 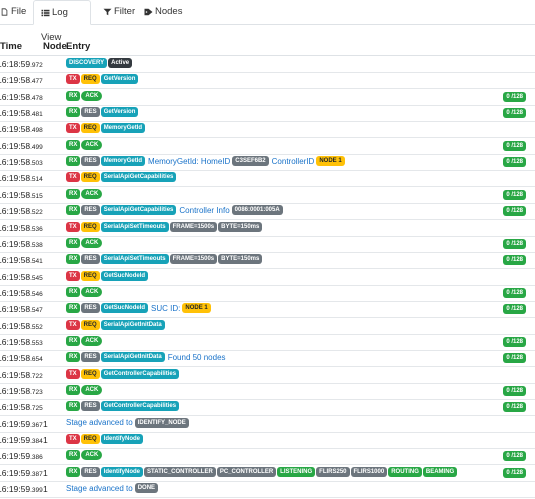 What do you see at coordinates (124, 275) in the screenshot?
I see `entry-badge: GetSucNodeId` at bounding box center [124, 275].